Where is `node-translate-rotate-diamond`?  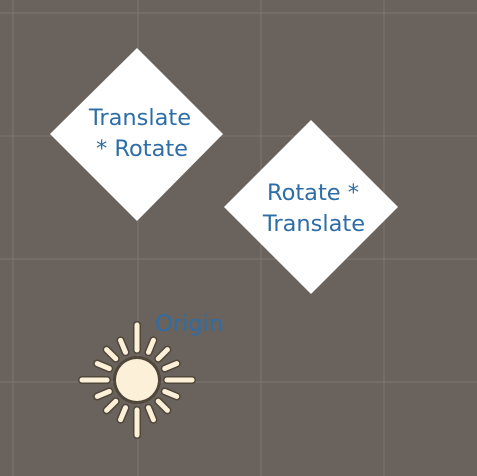
node-translate-rotate-diamond is located at coordinates (136, 134).